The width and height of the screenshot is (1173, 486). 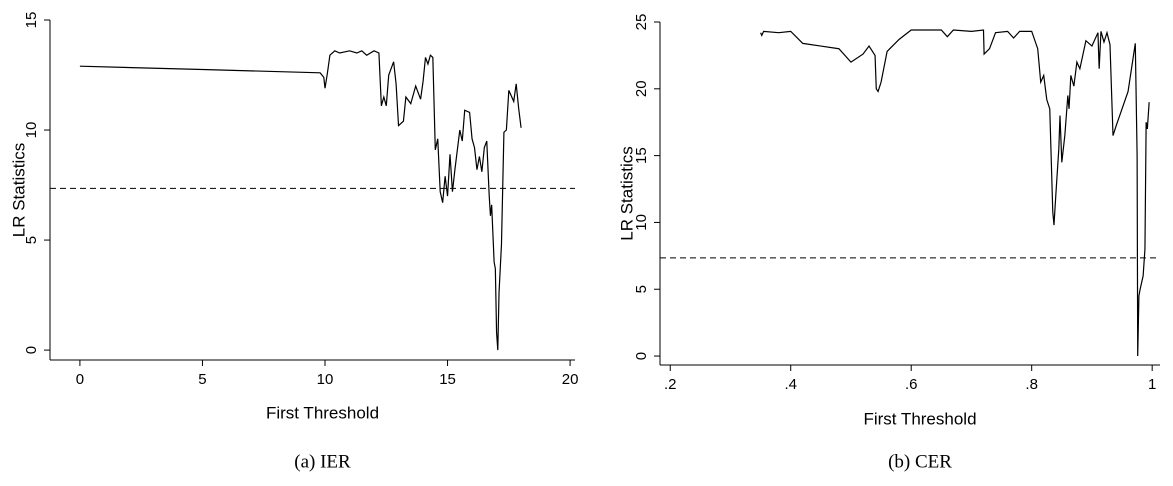 What do you see at coordinates (202, 379) in the screenshot?
I see `x-tick-label: 5` at bounding box center [202, 379].